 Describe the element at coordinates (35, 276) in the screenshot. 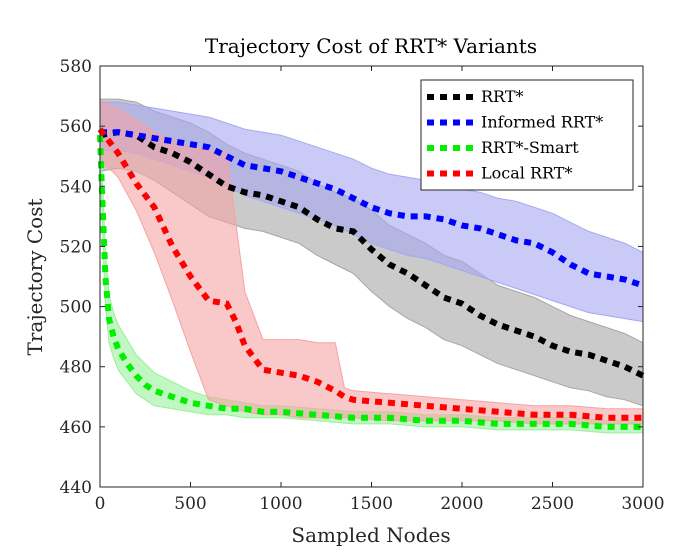

I see `y-axis-title: Trajectory Cost` at that location.